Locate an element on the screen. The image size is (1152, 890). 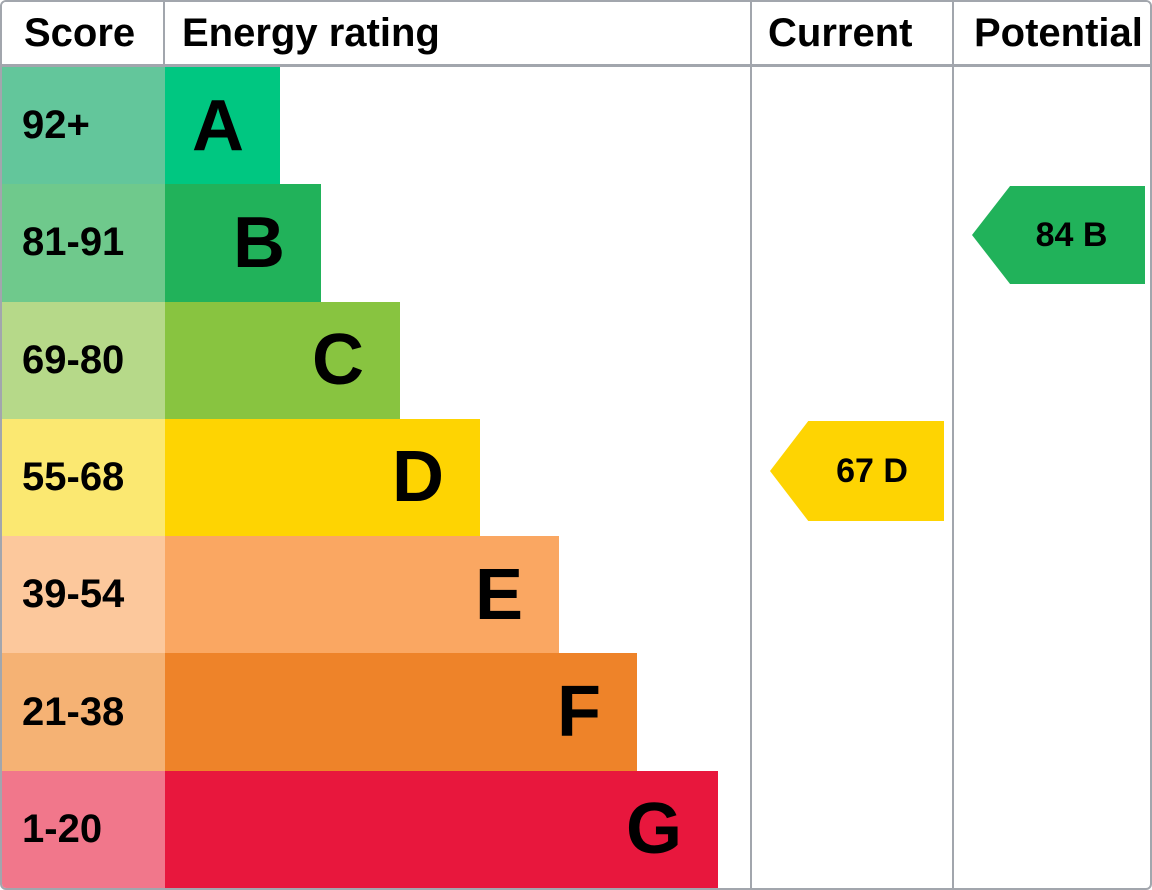
band-row-d: 55-68 D is located at coordinates (576, 477).